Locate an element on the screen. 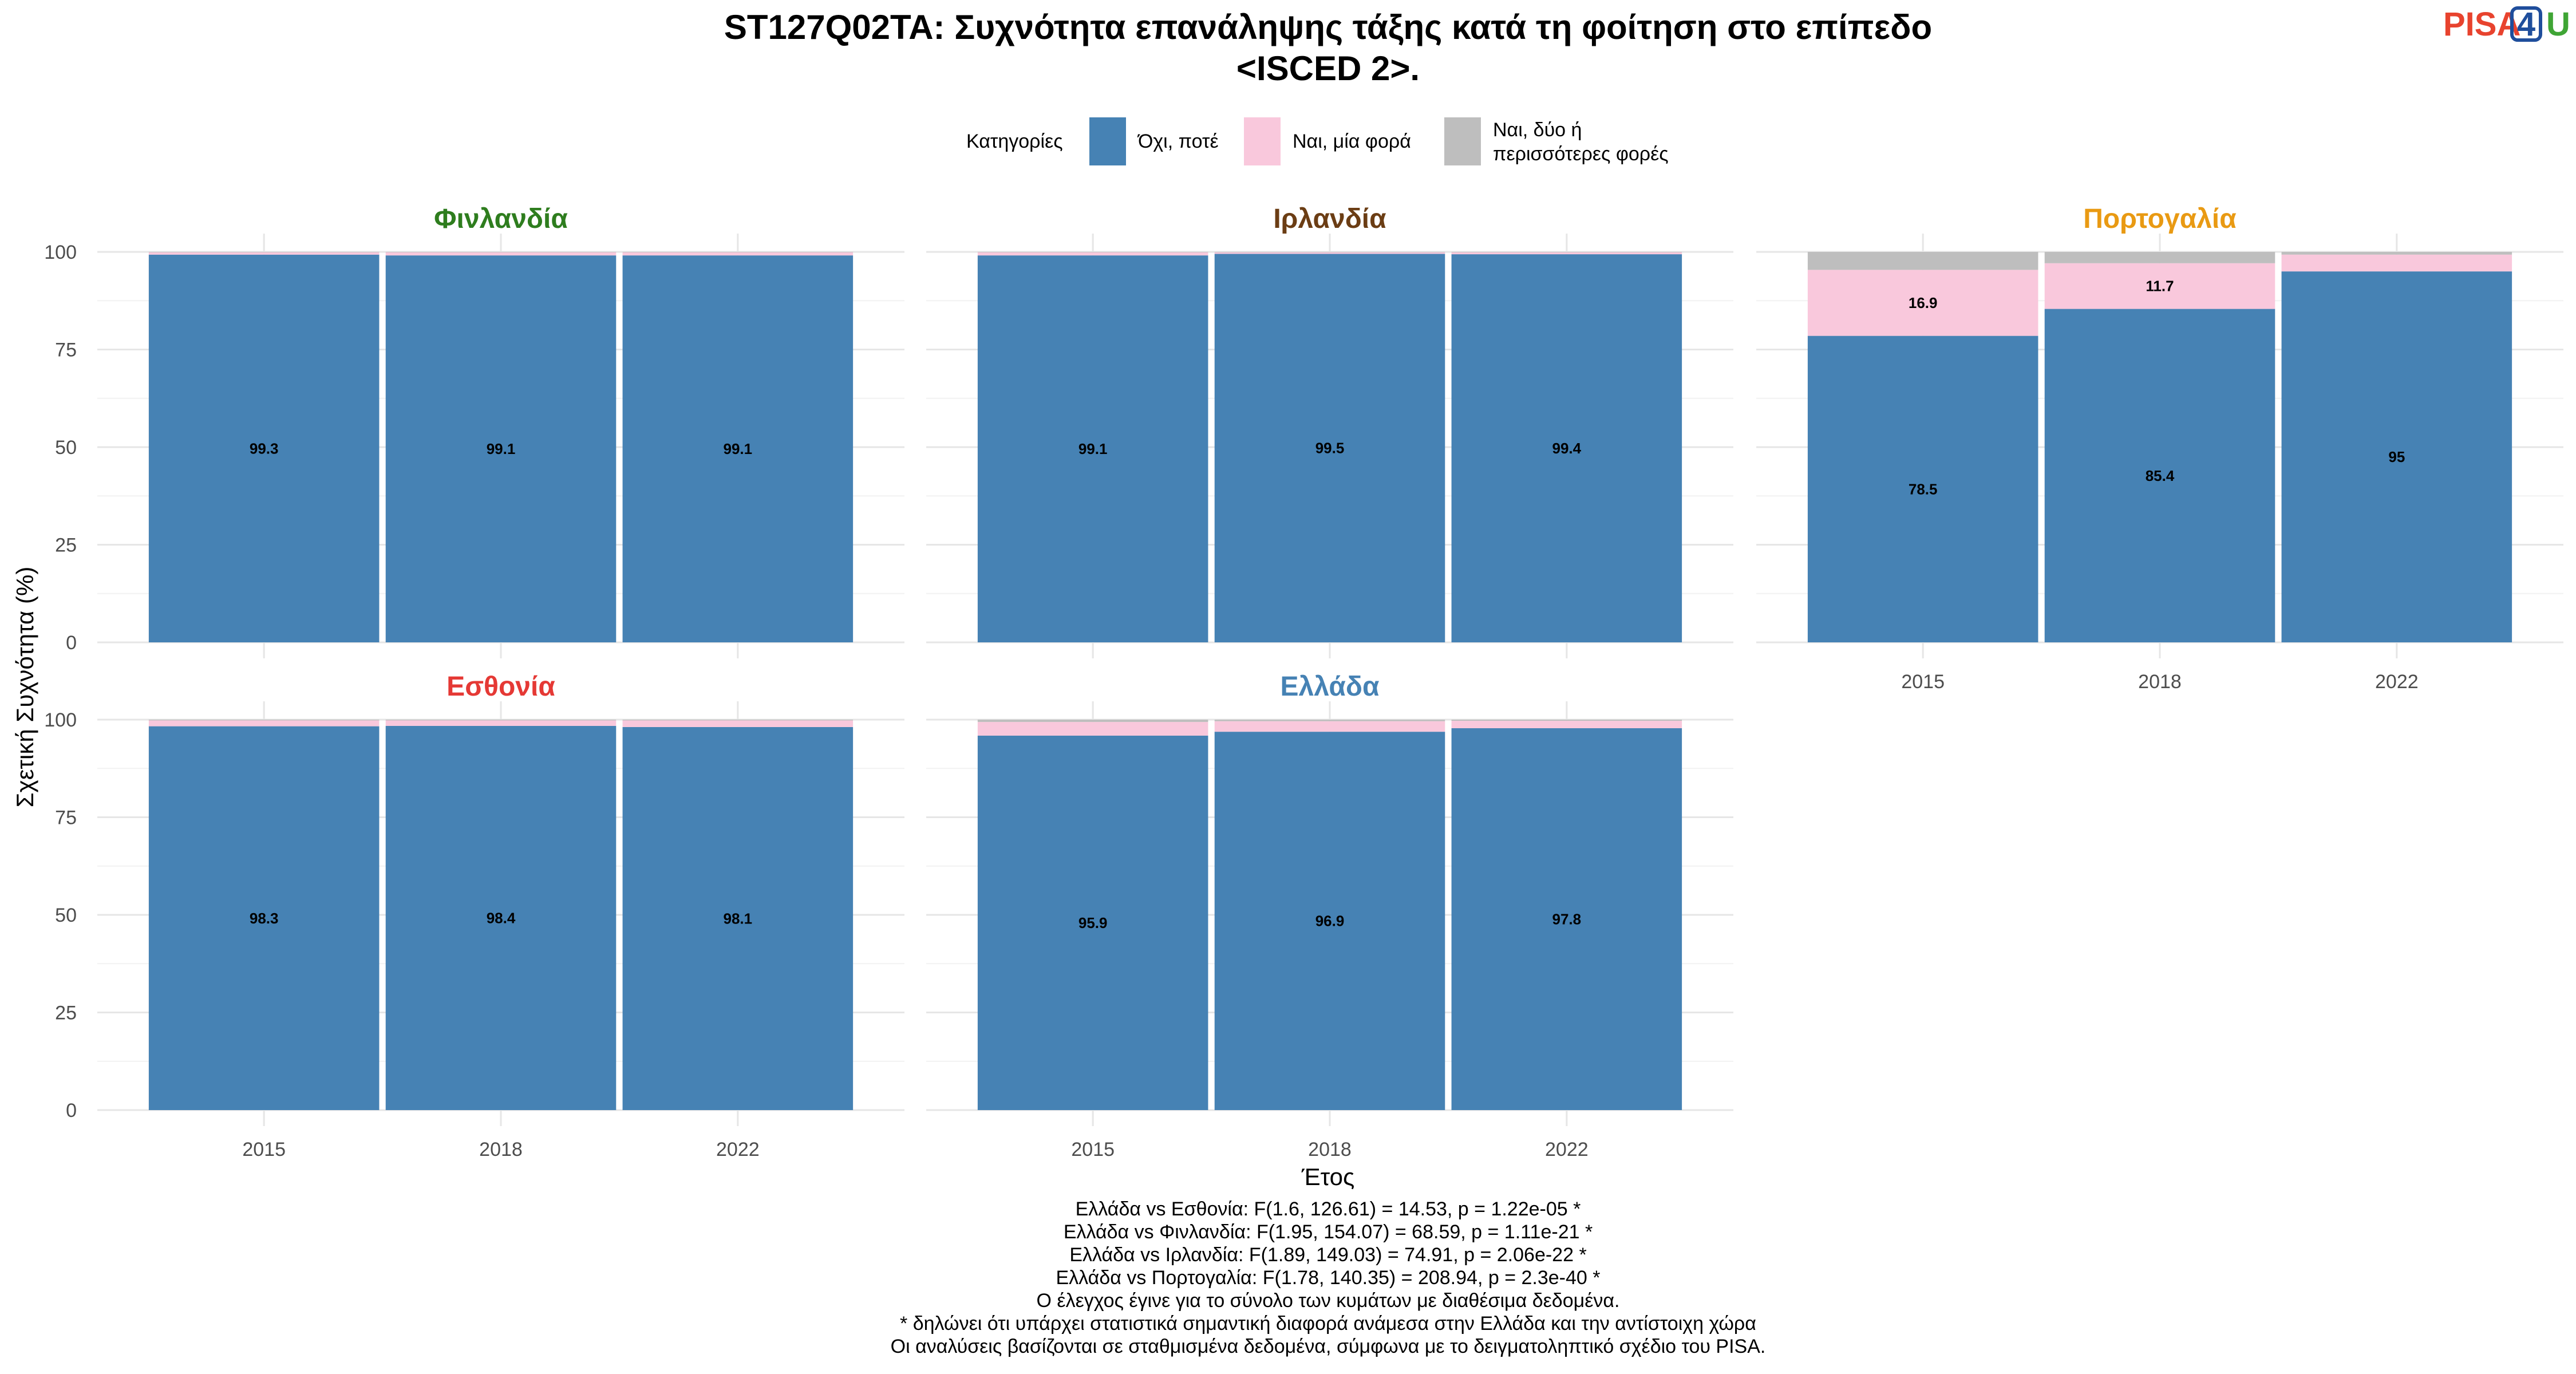 The width and height of the screenshot is (2576, 1374). legend-label-1: Όχι, ποτέ is located at coordinates (1178, 141).